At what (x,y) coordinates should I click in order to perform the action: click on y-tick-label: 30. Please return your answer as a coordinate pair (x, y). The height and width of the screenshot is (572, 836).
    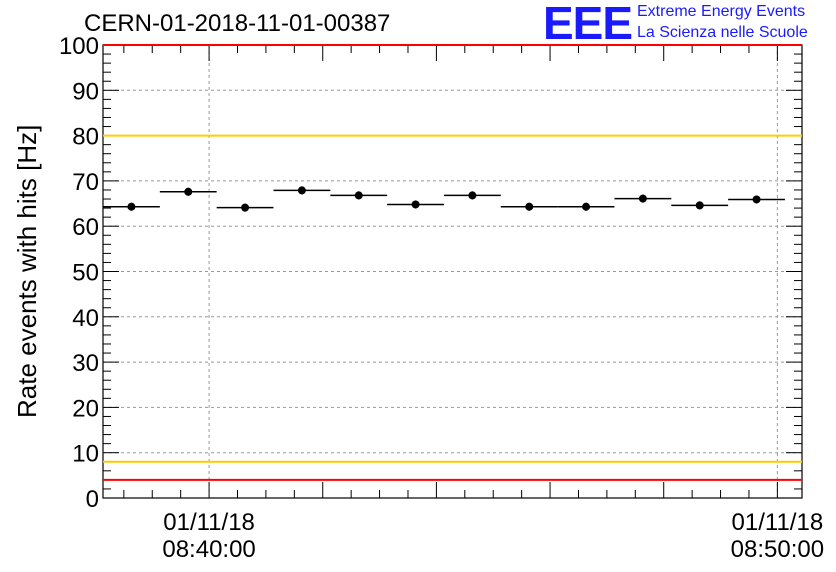
    Looking at the image, I should click on (85, 363).